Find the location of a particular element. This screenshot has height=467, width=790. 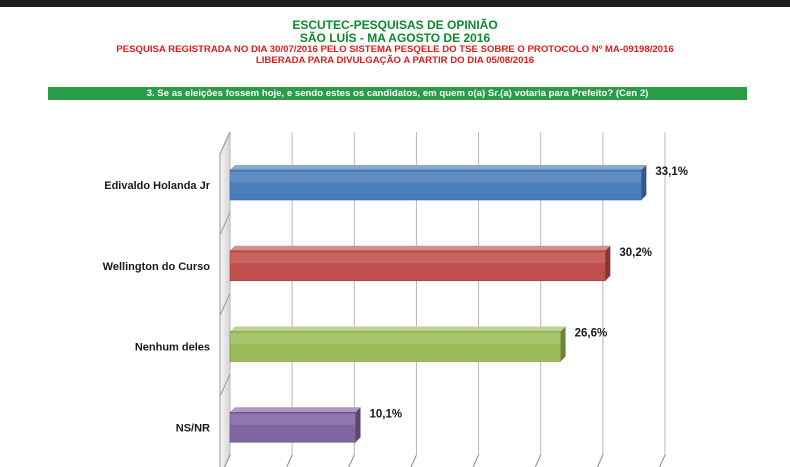

survey-title: ESCUTEC-PESQUISAS DE OPINIÃO is located at coordinates (395, 25).